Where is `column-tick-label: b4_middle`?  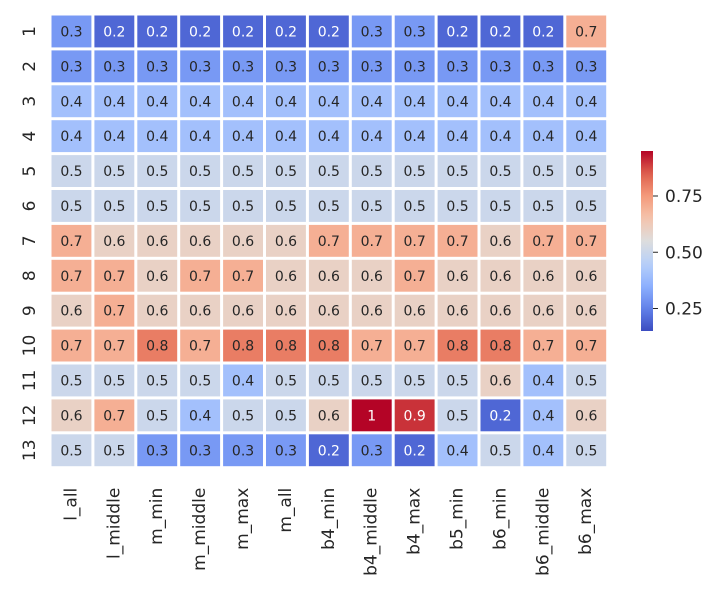 column-tick-label: b4_middle is located at coordinates (372, 532).